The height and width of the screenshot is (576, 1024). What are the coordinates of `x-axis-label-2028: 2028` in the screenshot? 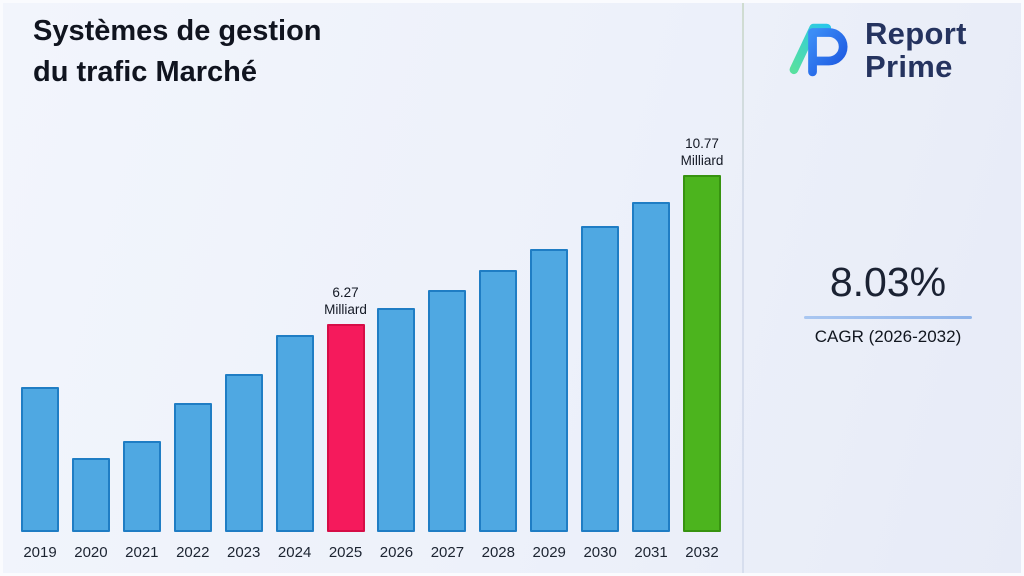 It's located at (498, 552).